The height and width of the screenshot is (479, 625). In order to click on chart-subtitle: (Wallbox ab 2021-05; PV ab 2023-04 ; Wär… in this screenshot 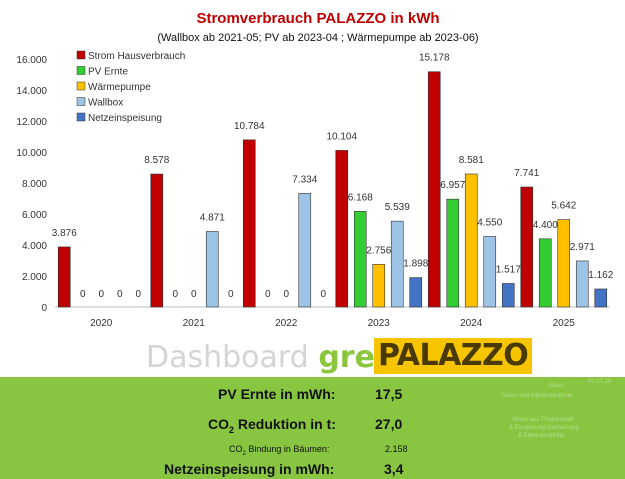, I will do `click(317, 38)`.